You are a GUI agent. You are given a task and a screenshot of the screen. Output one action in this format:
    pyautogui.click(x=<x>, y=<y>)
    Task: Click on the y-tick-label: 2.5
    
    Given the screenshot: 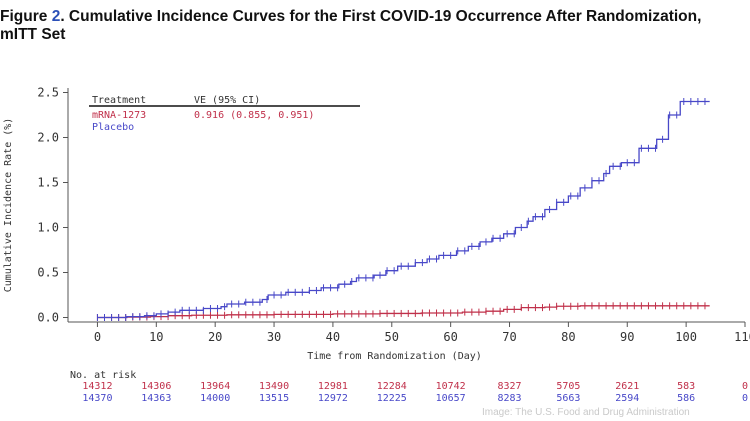 What is the action you would take?
    pyautogui.click(x=48, y=93)
    